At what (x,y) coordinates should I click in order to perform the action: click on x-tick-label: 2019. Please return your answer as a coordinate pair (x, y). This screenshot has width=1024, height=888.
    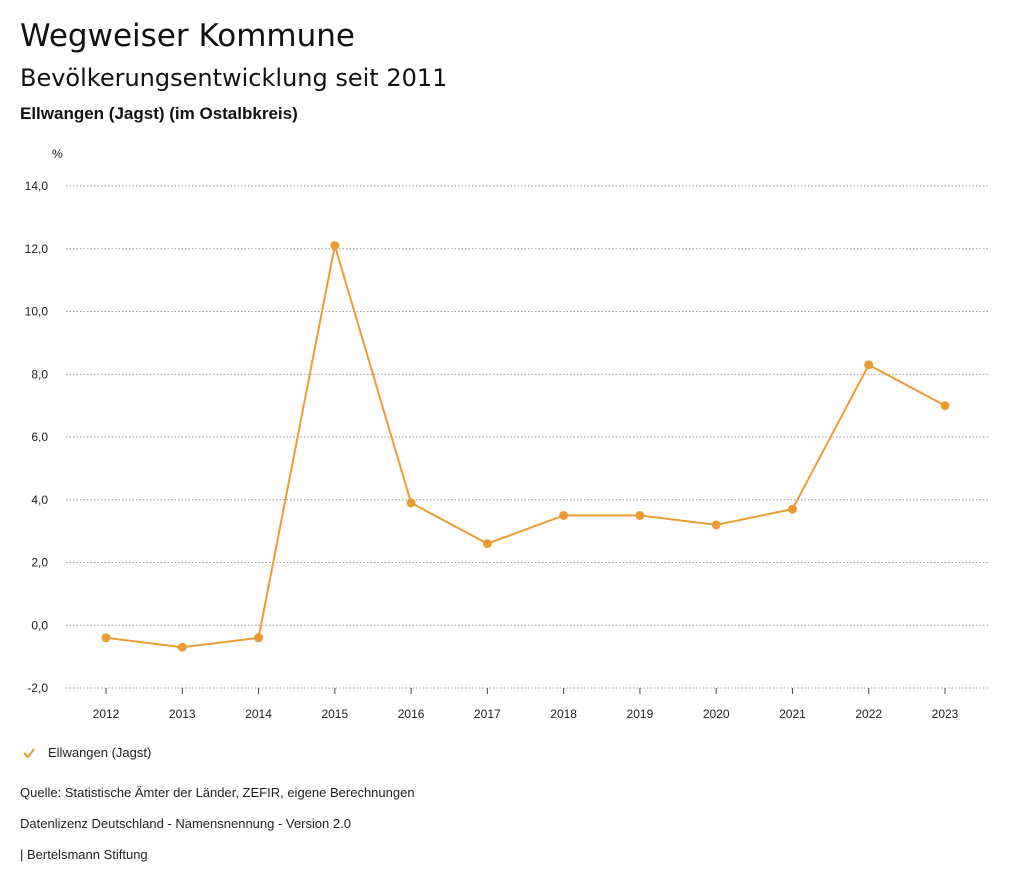
    Looking at the image, I should click on (640, 714).